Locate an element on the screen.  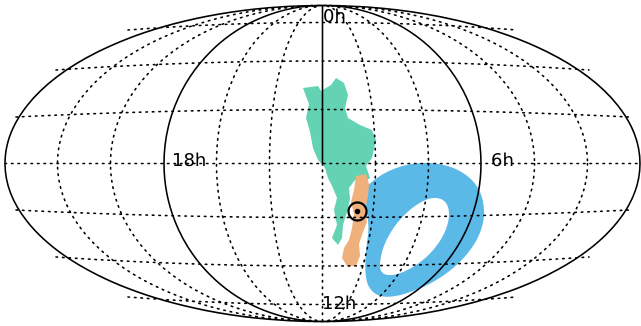
ra-label-6h: 6h is located at coordinates (502, 160).